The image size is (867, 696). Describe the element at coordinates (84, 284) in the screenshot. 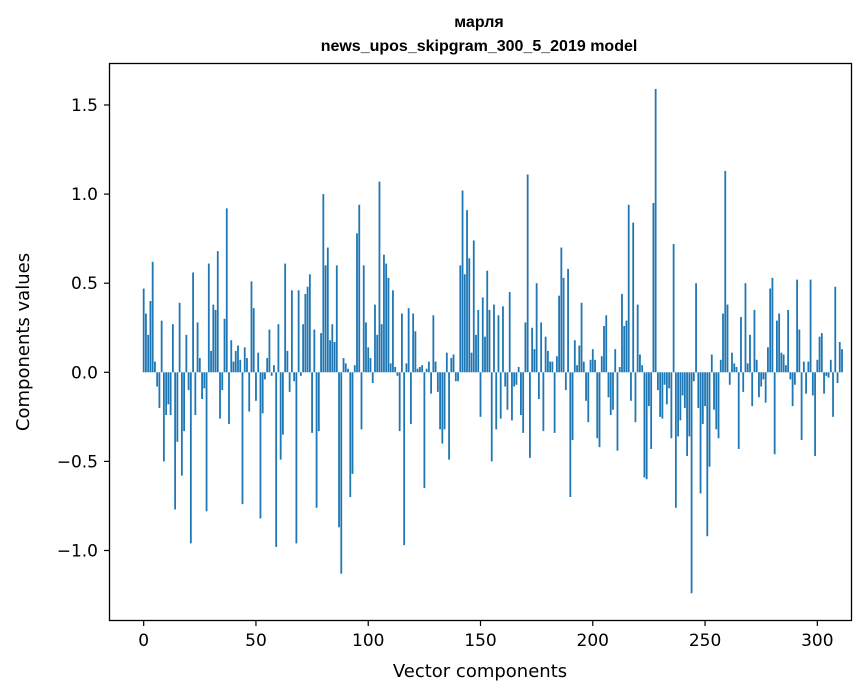

I see `y-tick-label-3: 0.5` at that location.